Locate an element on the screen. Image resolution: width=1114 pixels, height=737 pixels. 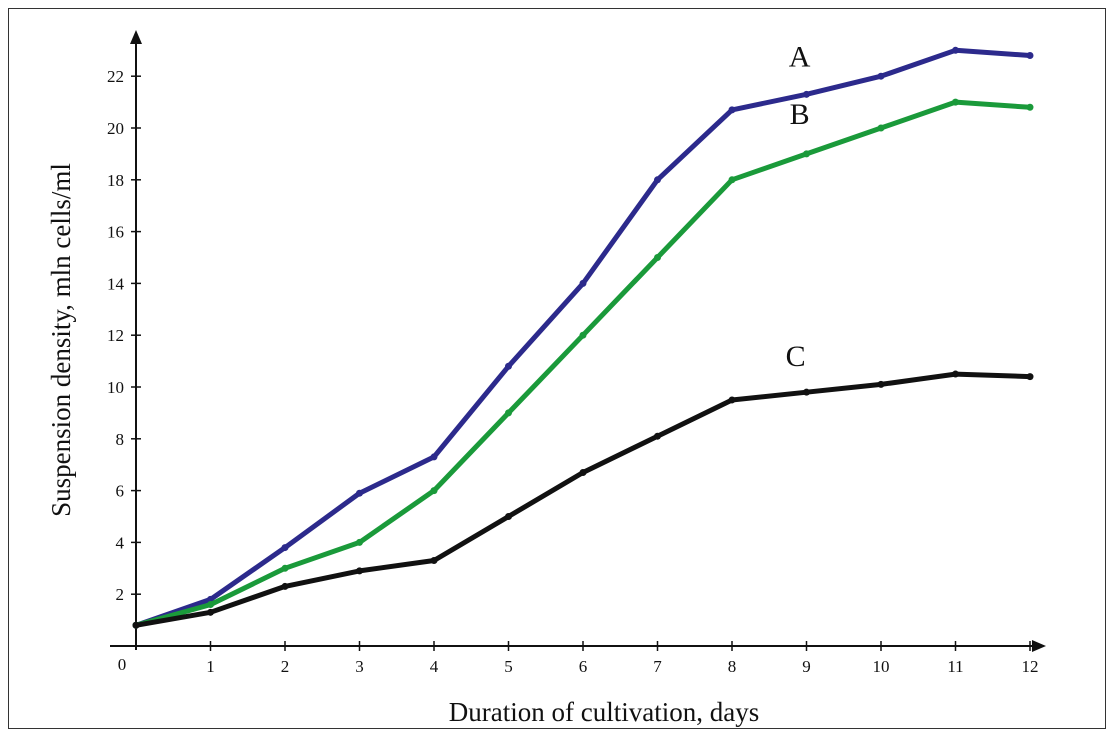
x-axis-arrow is located at coordinates (1039, 646).